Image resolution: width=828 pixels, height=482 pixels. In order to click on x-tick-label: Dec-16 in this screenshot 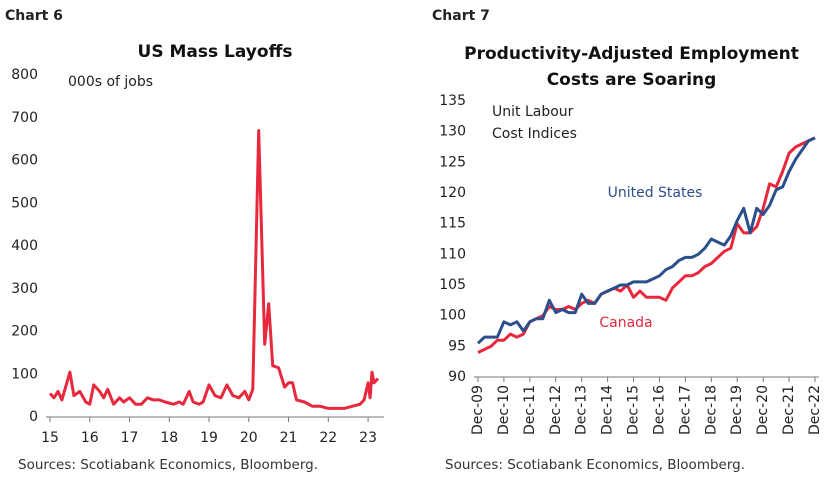, I will do `click(659, 410)`.